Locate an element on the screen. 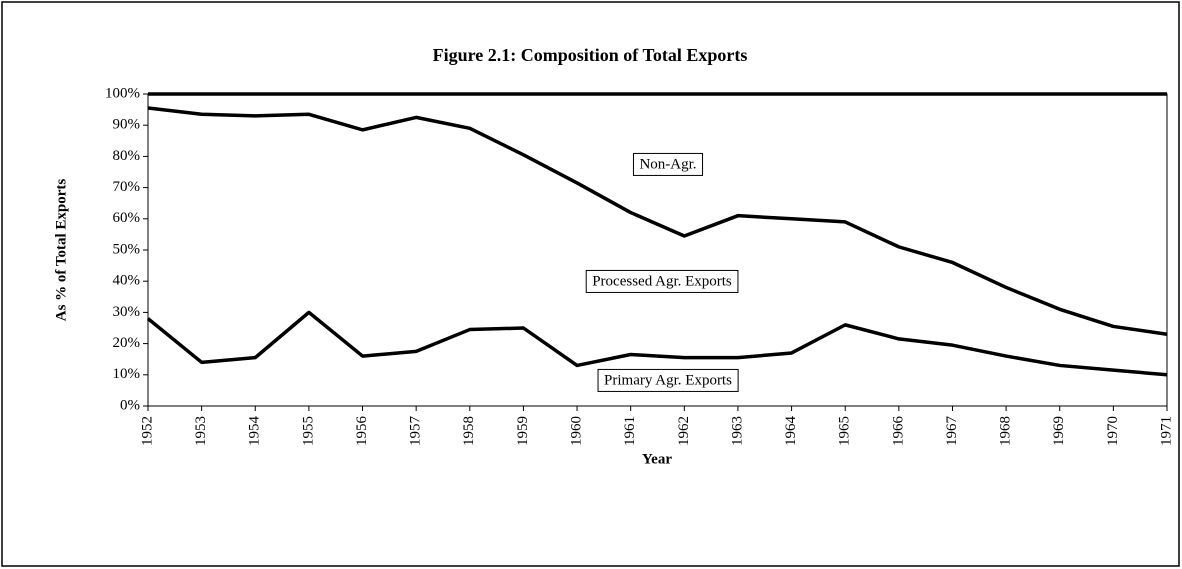  x-tick-label: 1971 is located at coordinates (1166, 431).